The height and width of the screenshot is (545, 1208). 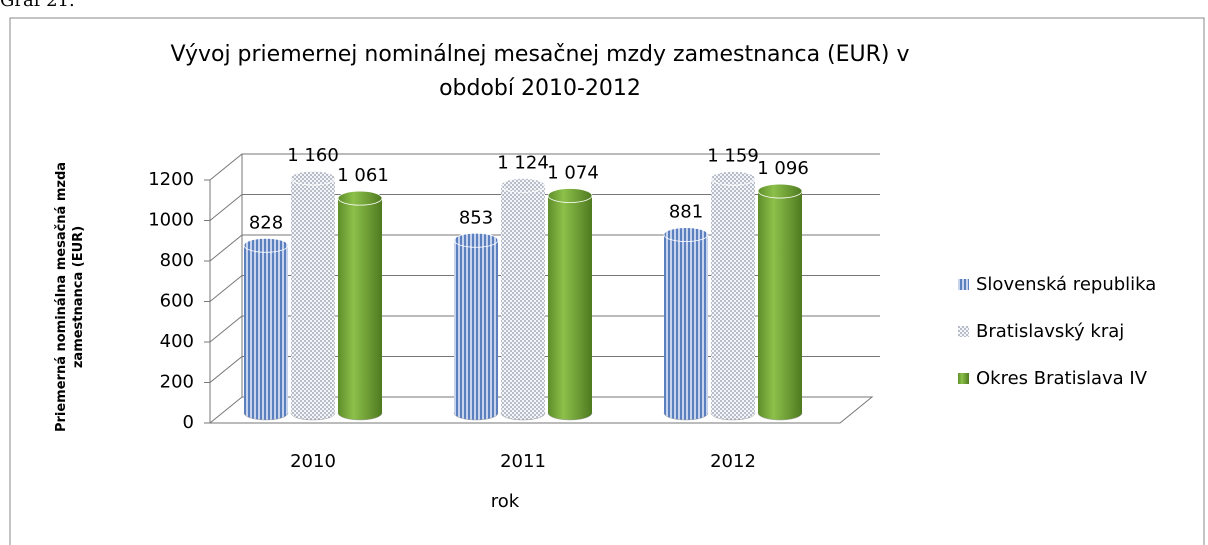 What do you see at coordinates (733, 155) in the screenshot?
I see `data-label: 1 159` at bounding box center [733, 155].